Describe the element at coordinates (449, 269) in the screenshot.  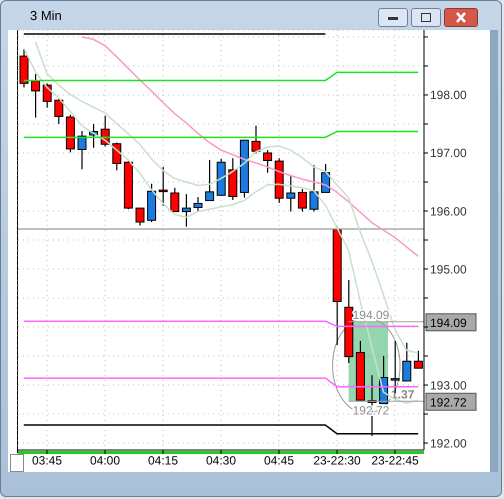
I see `y-tick-label: 195.00` at that location.